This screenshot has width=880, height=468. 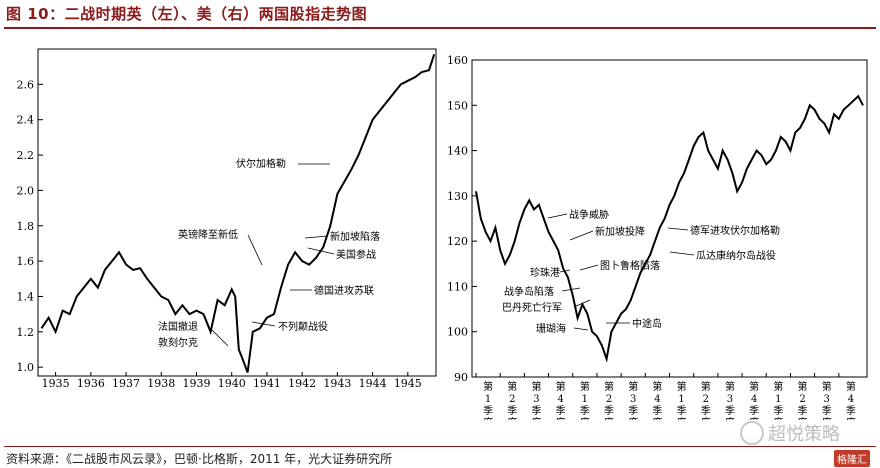 What do you see at coordinates (161, 383) in the screenshot?
I see `left-x-tick-label: 1938` at bounding box center [161, 383].